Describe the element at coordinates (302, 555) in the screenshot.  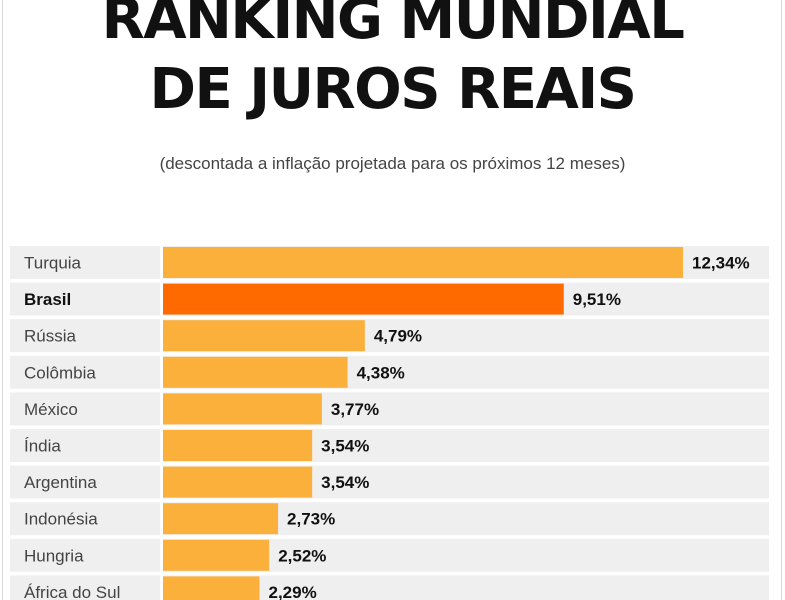
I see `value-label: 2,52%` at that location.